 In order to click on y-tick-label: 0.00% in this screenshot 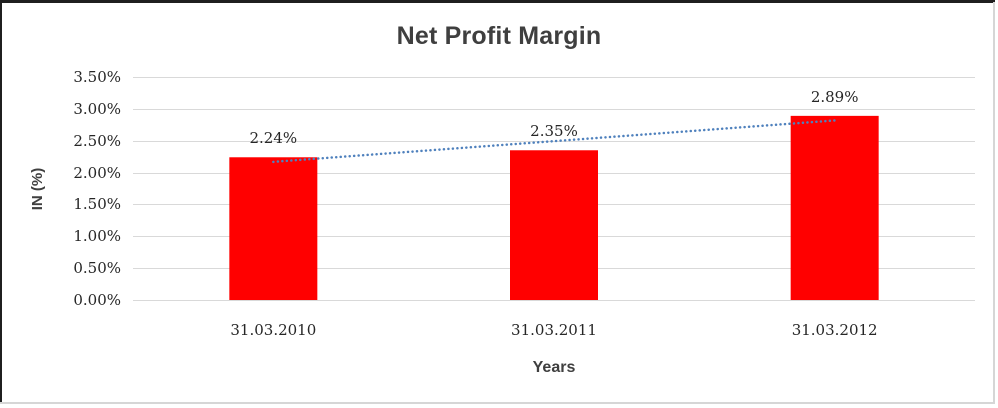, I will do `click(97, 300)`.